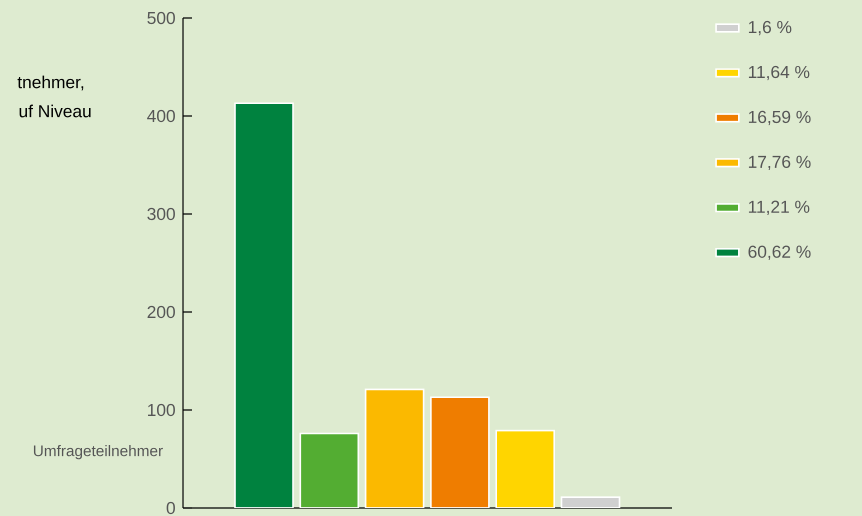  Describe the element at coordinates (161, 18) in the screenshot. I see `y-tick-label: 500` at that location.